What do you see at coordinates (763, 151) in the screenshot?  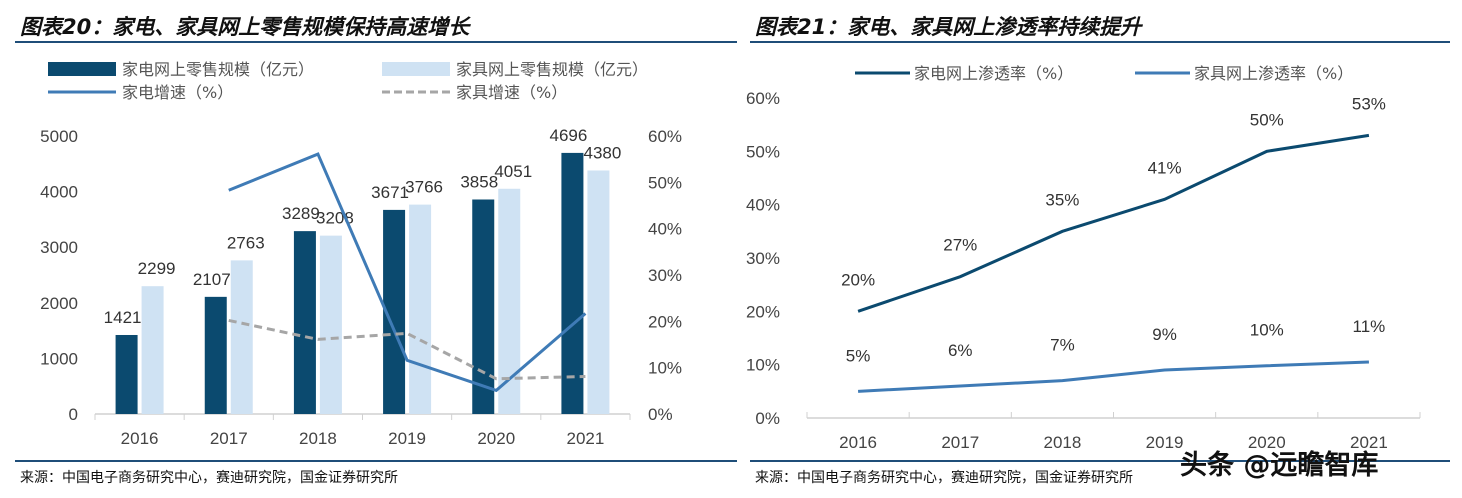 I see `y-tick-label: 50%` at bounding box center [763, 151].